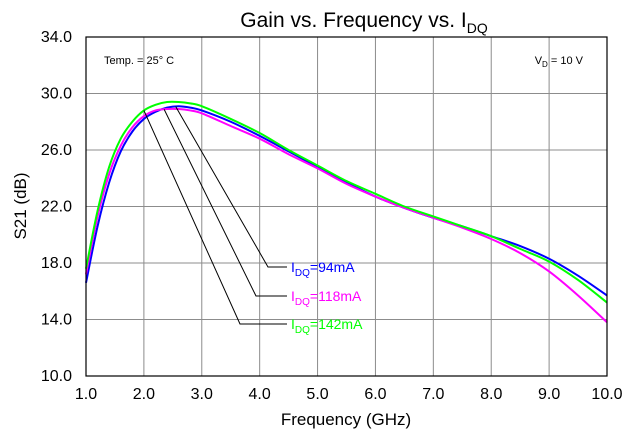 This screenshot has width=628, height=433. What do you see at coordinates (260, 394) in the screenshot?
I see `x-tick-label: 4.0` at bounding box center [260, 394].